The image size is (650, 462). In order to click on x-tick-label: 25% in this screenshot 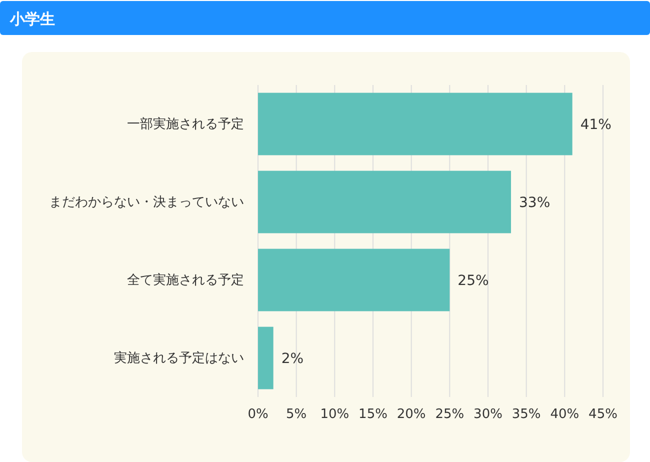, I will do `click(449, 414)`.